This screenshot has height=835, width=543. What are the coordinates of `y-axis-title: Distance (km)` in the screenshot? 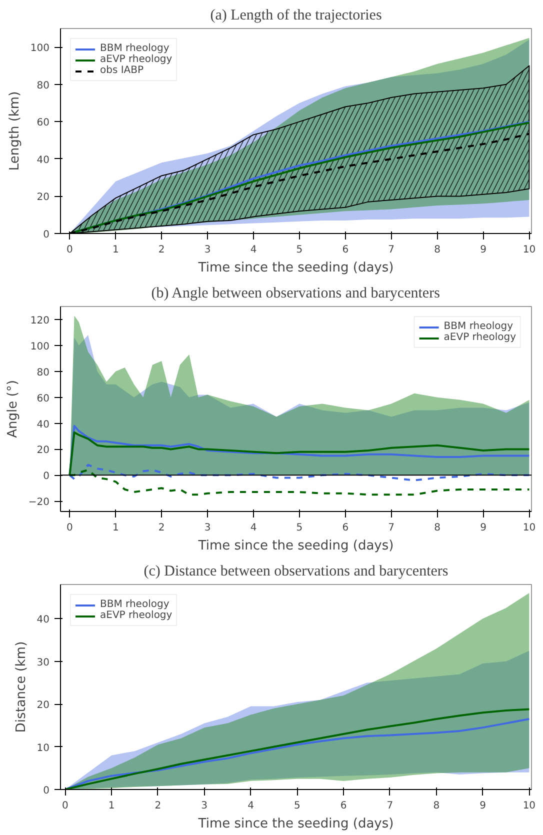 It's located at (21, 687).